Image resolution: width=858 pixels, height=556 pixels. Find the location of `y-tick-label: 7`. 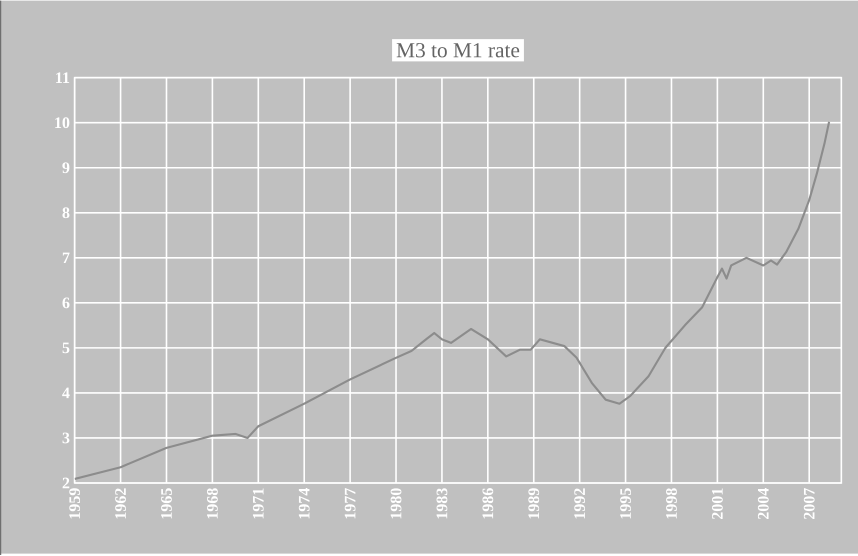

y-tick-label: 7 is located at coordinates (66, 258).